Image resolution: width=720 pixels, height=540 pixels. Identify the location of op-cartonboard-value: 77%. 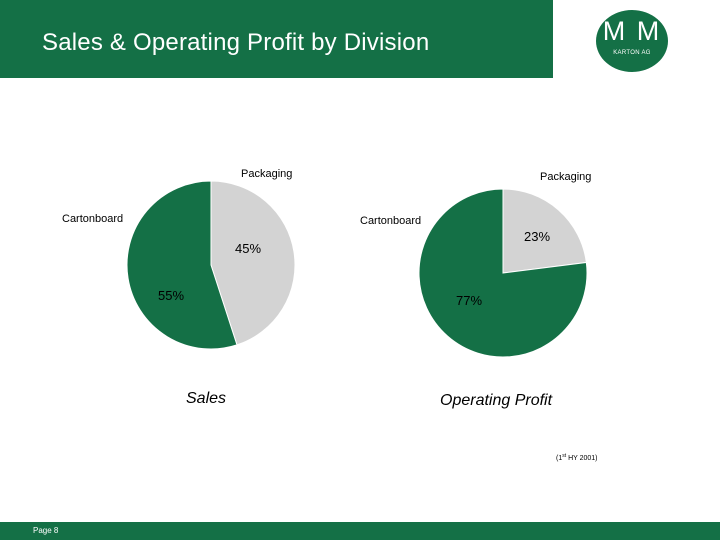
(469, 300).